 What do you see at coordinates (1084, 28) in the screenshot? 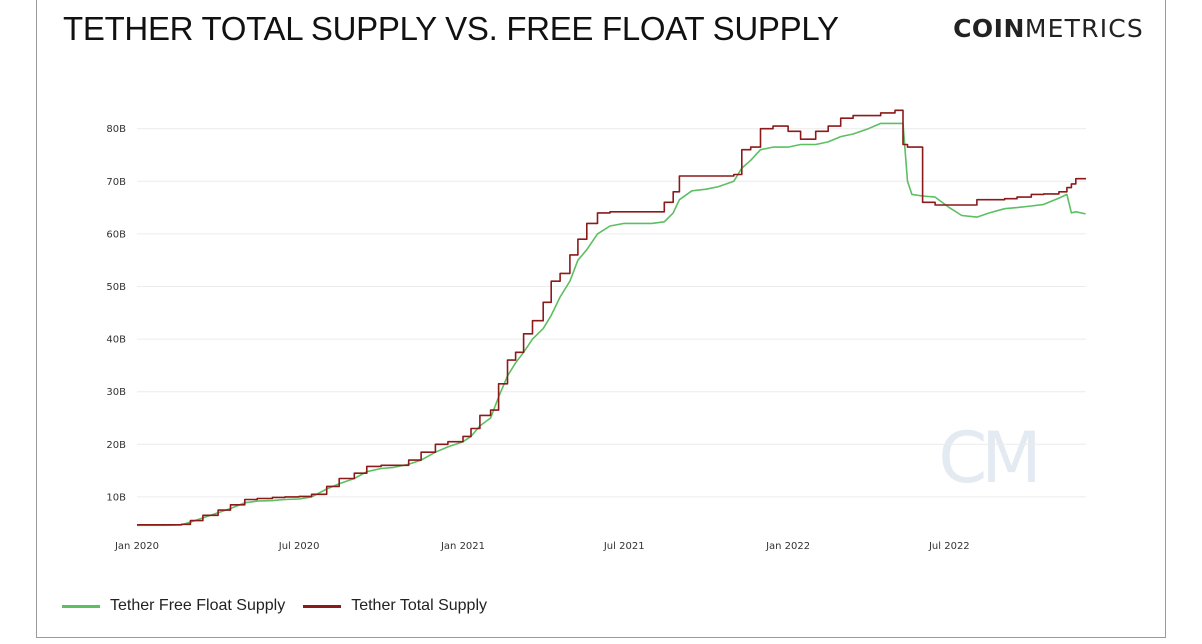
I see `brand-logo-light: METRICS` at bounding box center [1084, 28].